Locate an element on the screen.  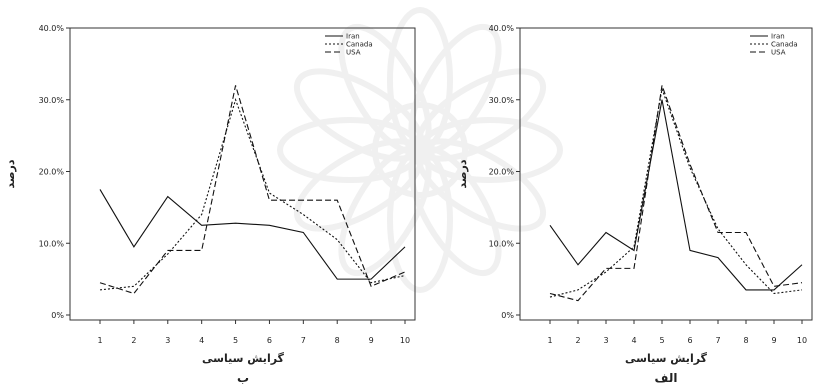
panel-label: الف is located at coordinates (666, 378).